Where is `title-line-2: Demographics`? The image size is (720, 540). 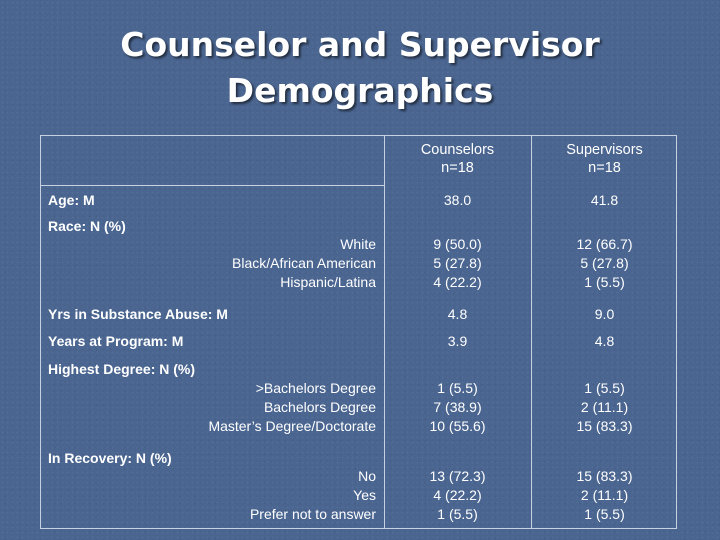
title-line-2: Demographics is located at coordinates (360, 90).